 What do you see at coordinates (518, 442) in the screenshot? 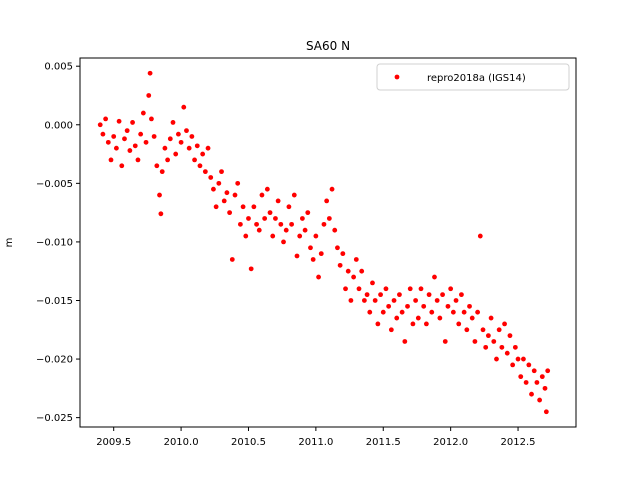
I see `x-tick-label: 2012.5` at bounding box center [518, 442].